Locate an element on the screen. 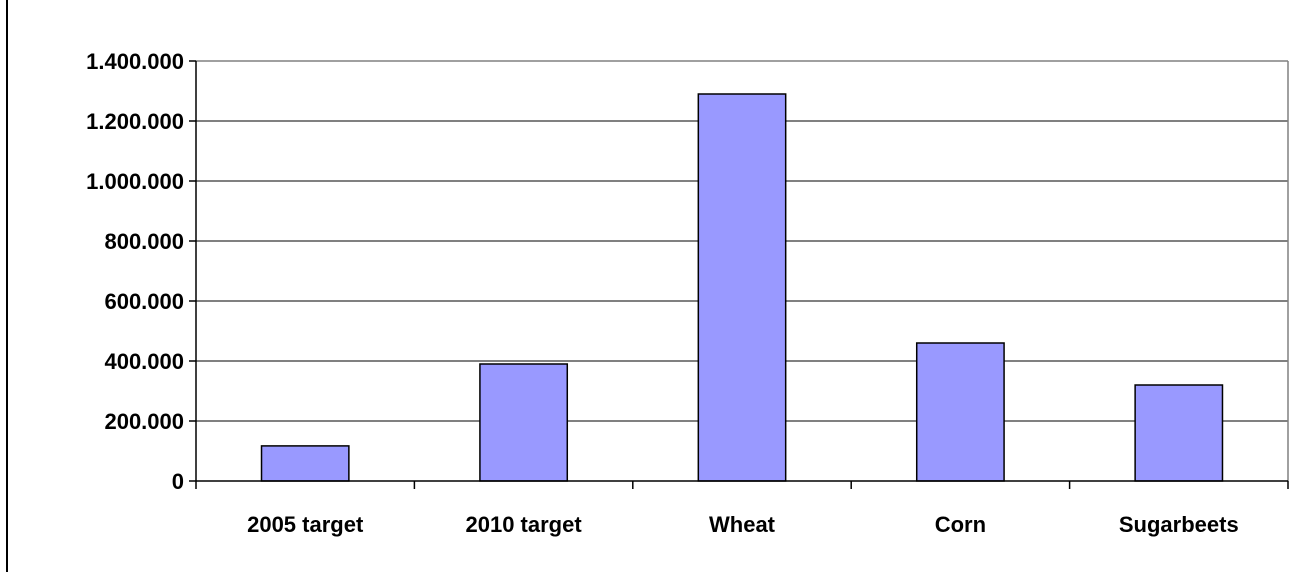 The width and height of the screenshot is (1295, 572). y-tick-label: 1.200.000 is located at coordinates (135, 121).